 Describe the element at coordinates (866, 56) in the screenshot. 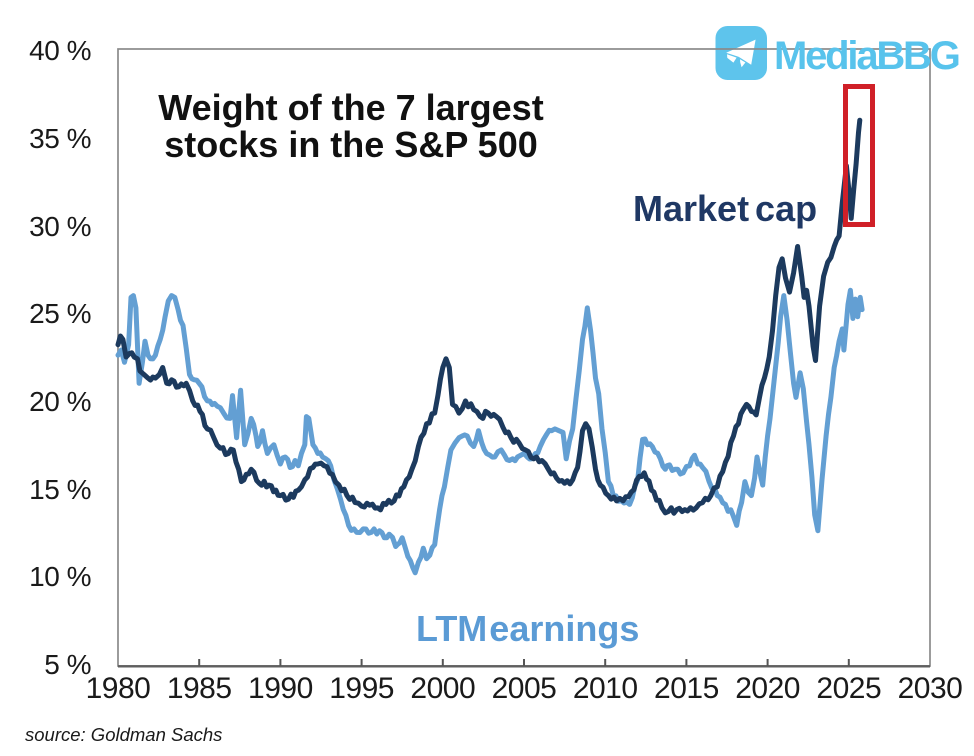

I see `svg-text: MediaBBG` at that location.